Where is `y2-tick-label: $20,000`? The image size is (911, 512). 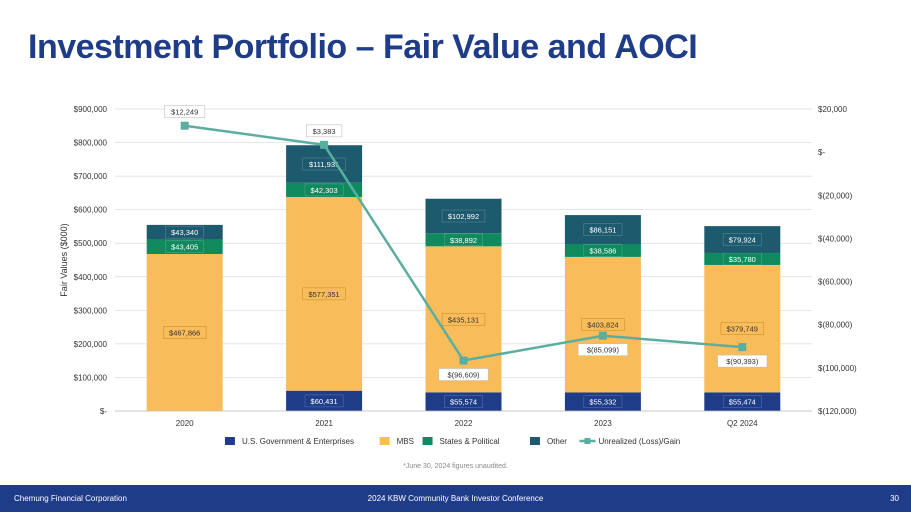 y2-tick-label: $20,000 is located at coordinates (832, 109).